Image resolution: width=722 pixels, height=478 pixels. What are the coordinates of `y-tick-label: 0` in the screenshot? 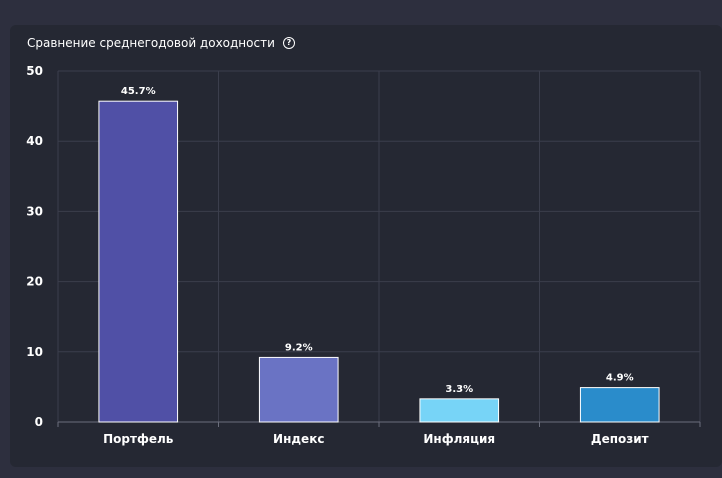 It's located at (39, 422).